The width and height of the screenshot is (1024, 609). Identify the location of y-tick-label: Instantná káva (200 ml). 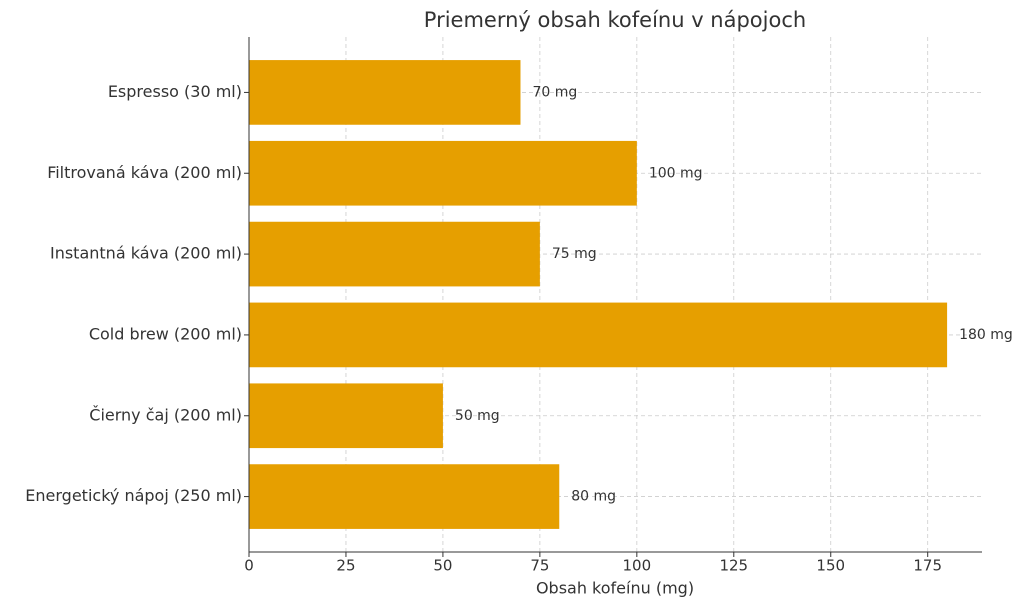
(146, 253).